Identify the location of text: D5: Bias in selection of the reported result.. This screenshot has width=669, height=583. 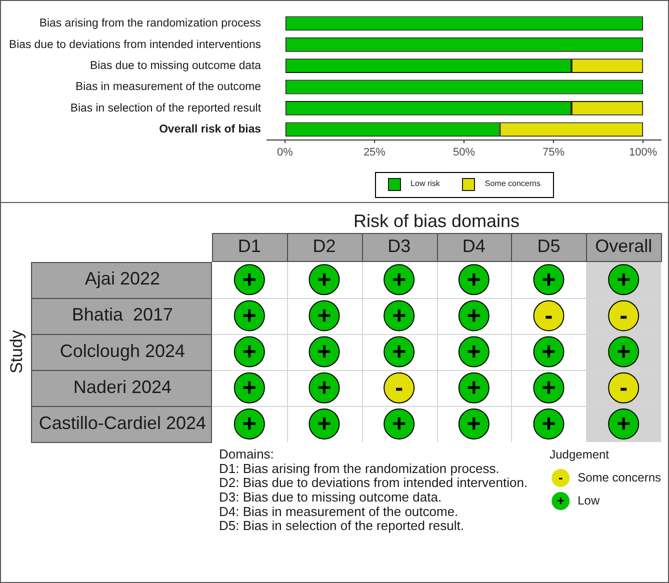
(341, 526).